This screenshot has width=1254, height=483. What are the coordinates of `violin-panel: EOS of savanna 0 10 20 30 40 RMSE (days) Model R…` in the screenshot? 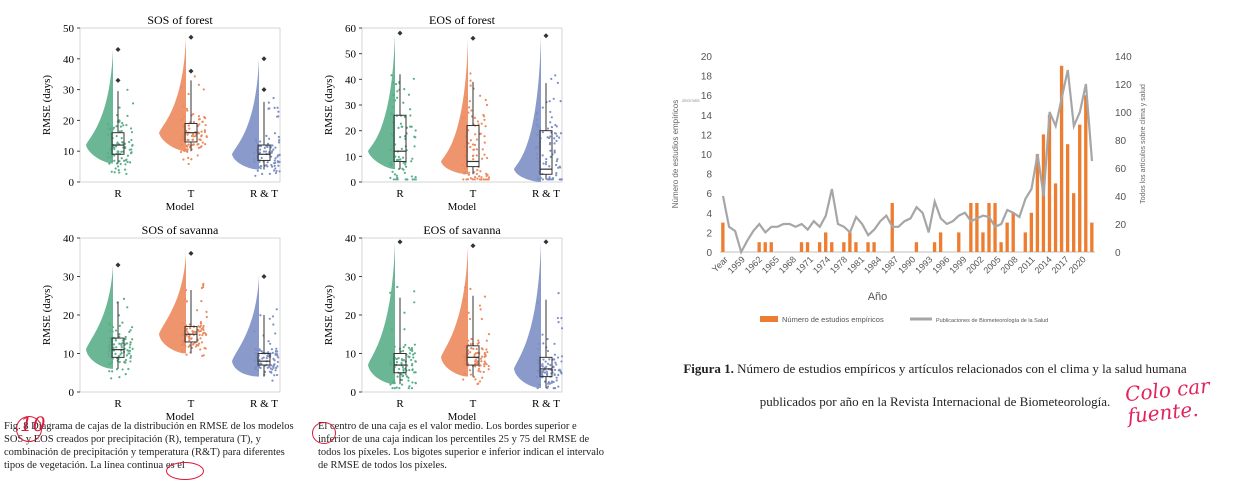 It's located at (443, 321).